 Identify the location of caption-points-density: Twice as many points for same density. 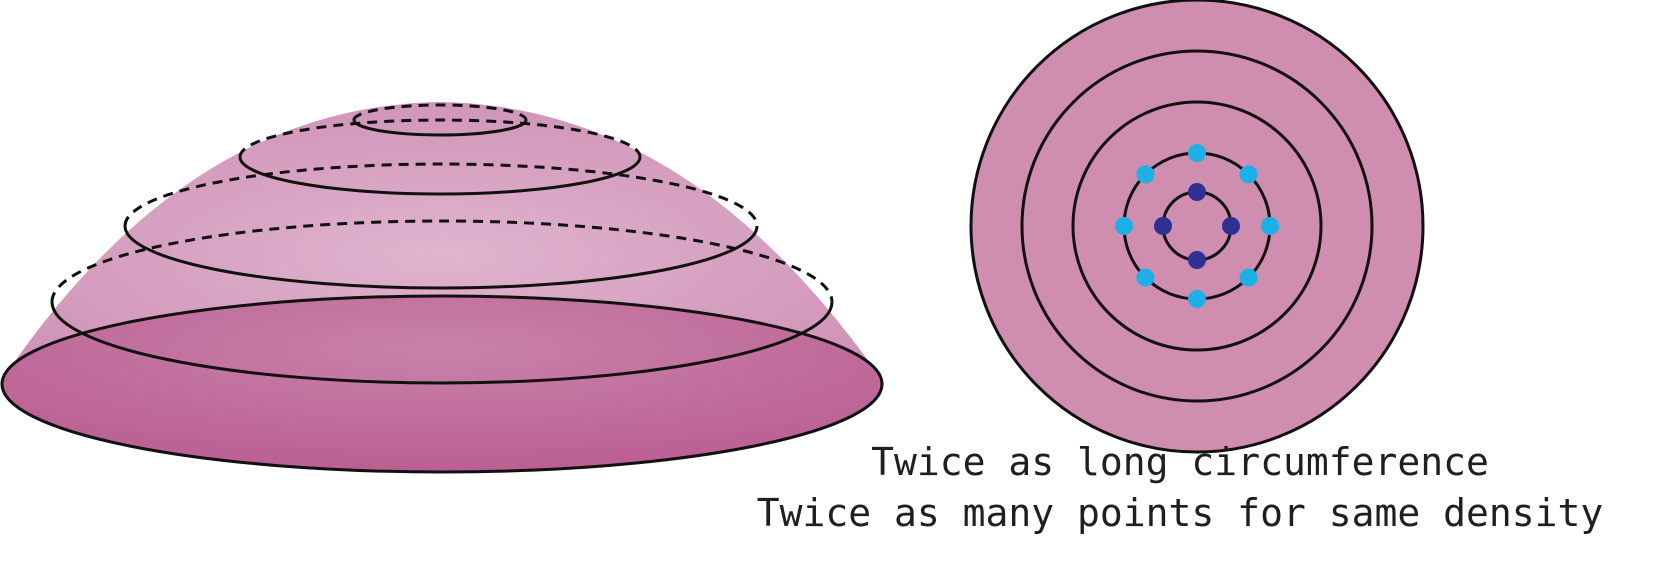
(1180, 513).